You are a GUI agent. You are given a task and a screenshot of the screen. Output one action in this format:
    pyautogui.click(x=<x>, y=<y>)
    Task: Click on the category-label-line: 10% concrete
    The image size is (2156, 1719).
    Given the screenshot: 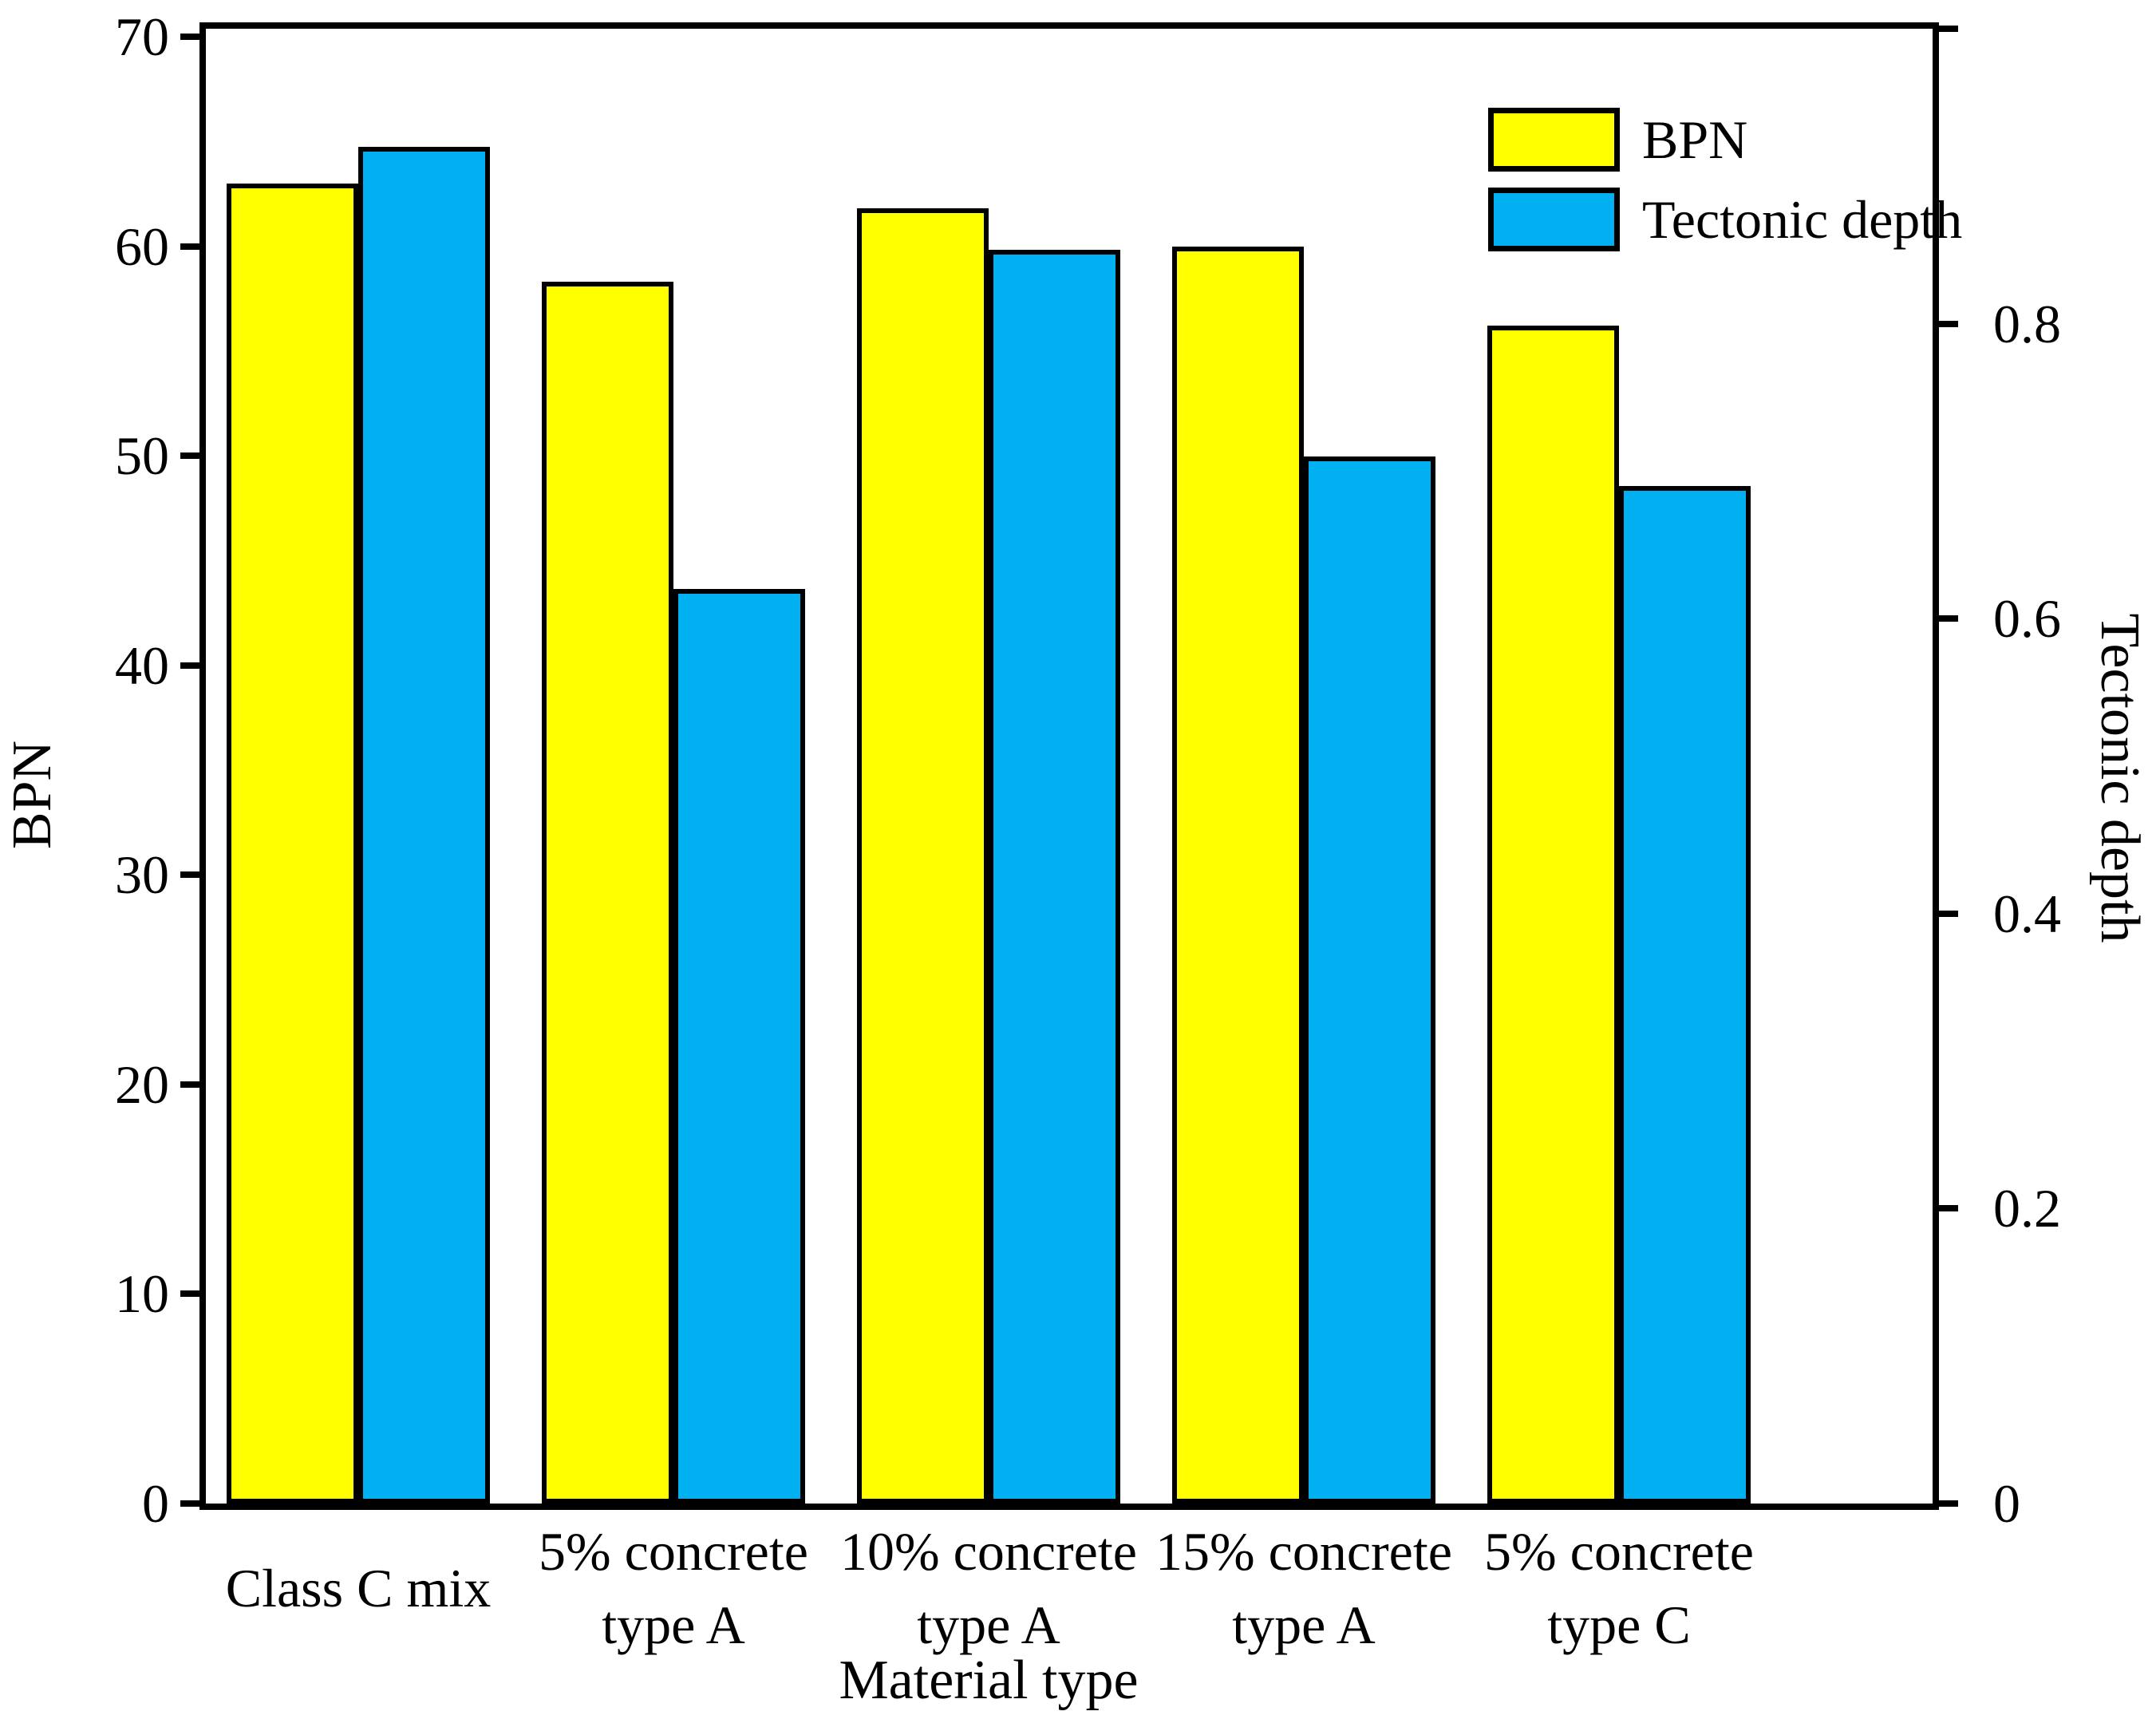 What is the action you would take?
    pyautogui.click(x=988, y=1551)
    